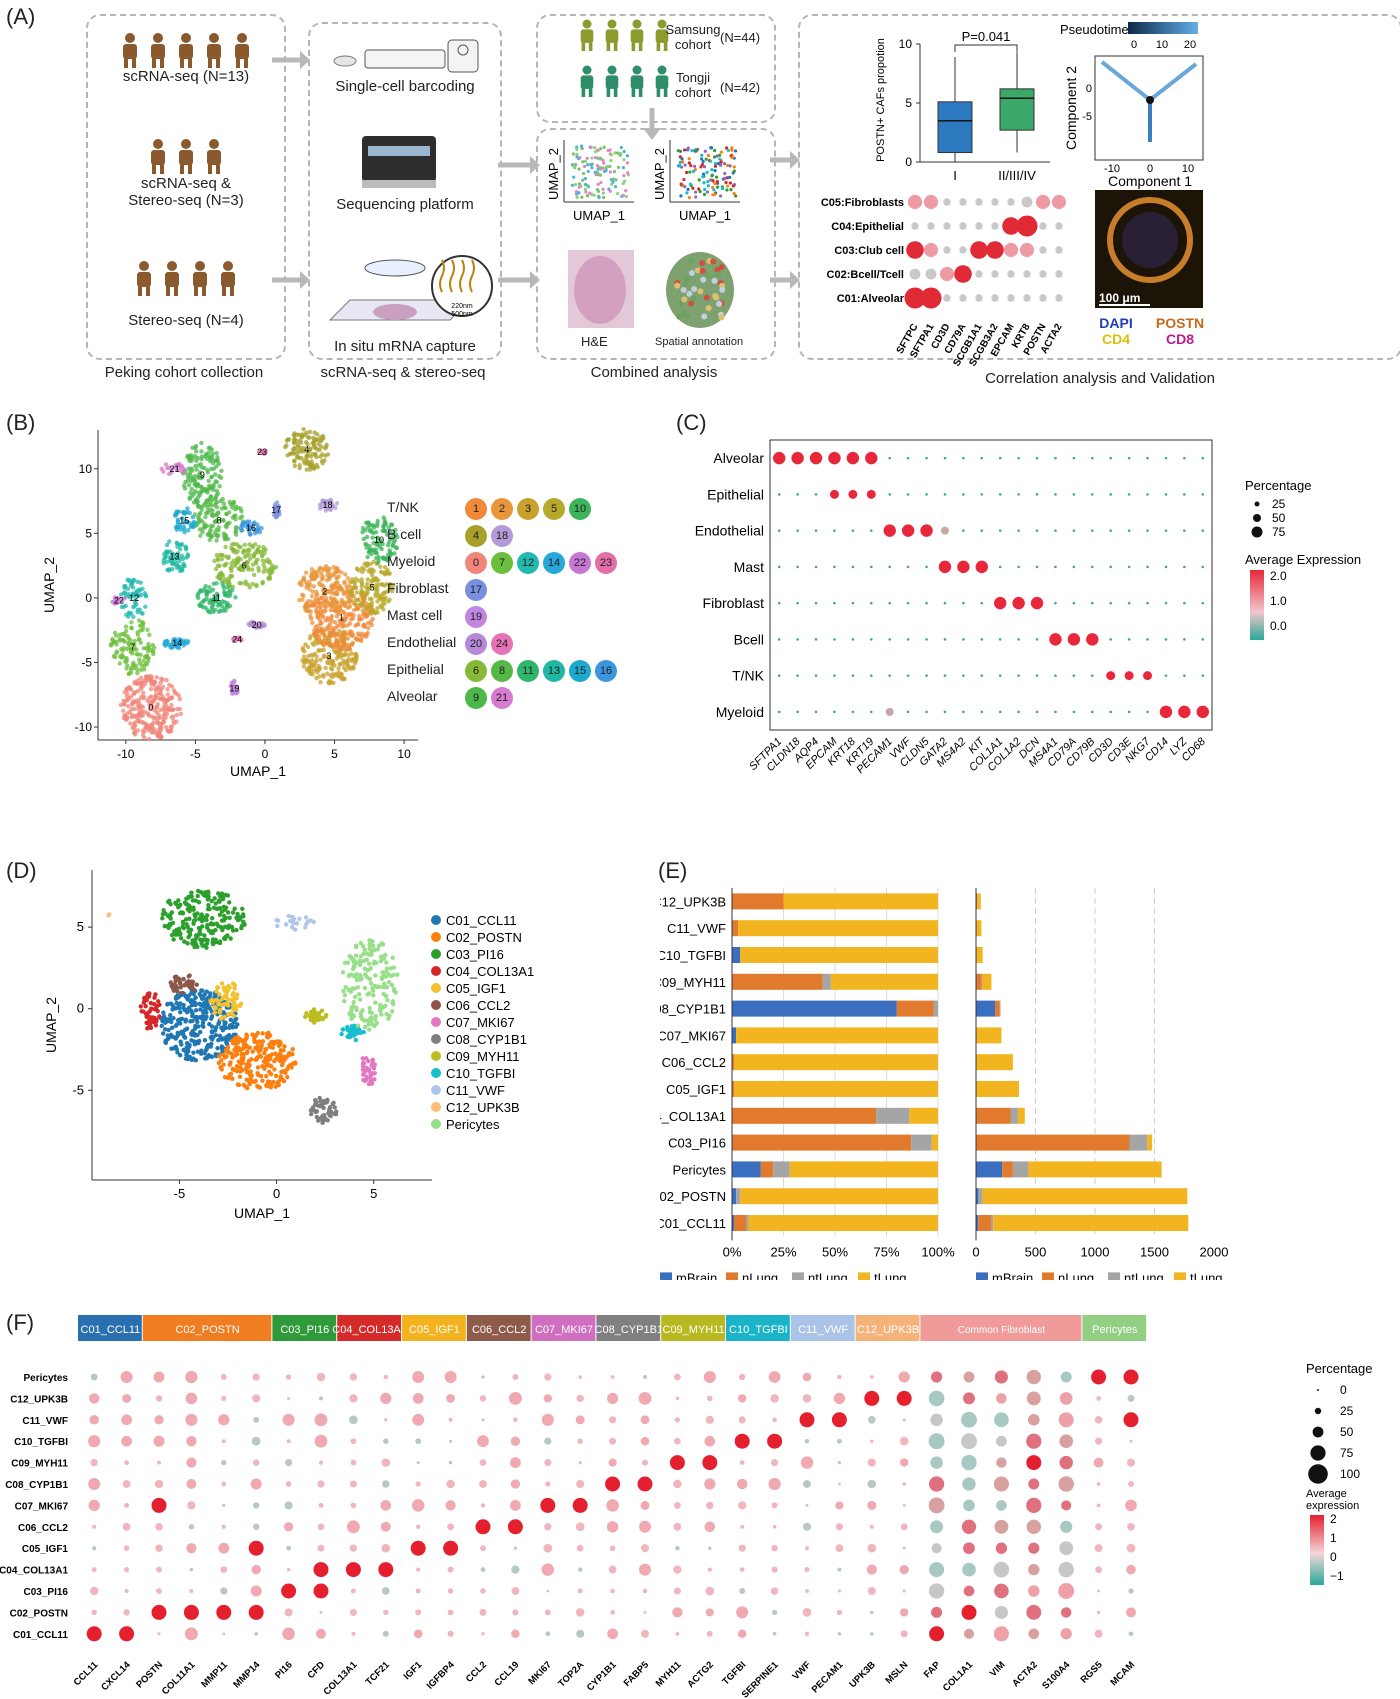  What do you see at coordinates (731, 190) in the screenshot?
I see `mini-umap-point-st` at bounding box center [731, 190].